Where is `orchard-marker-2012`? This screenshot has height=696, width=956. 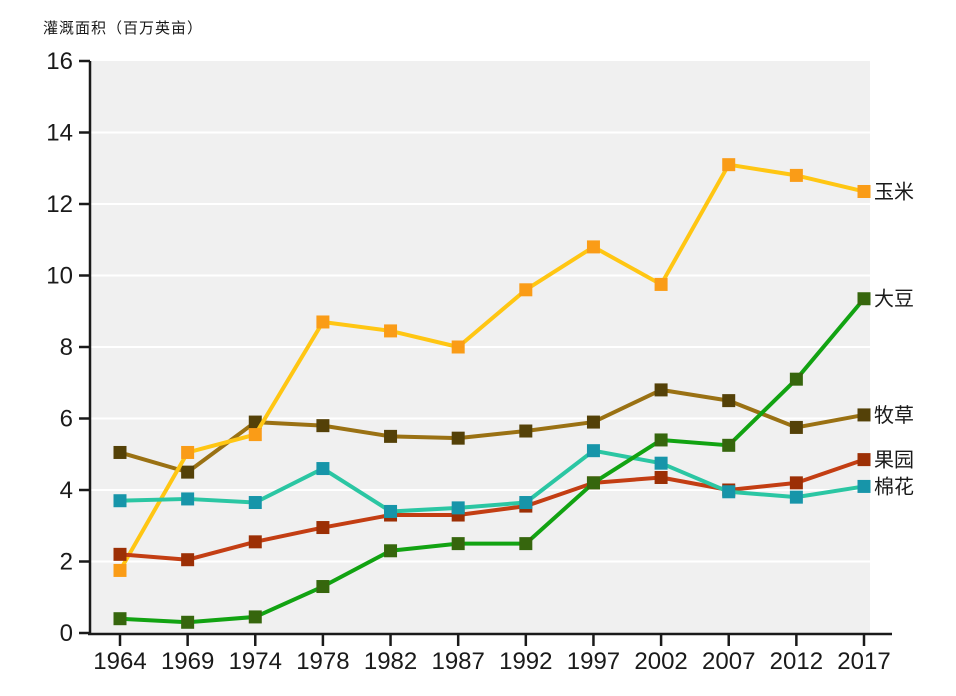 orchard-marker-2012 is located at coordinates (796, 483).